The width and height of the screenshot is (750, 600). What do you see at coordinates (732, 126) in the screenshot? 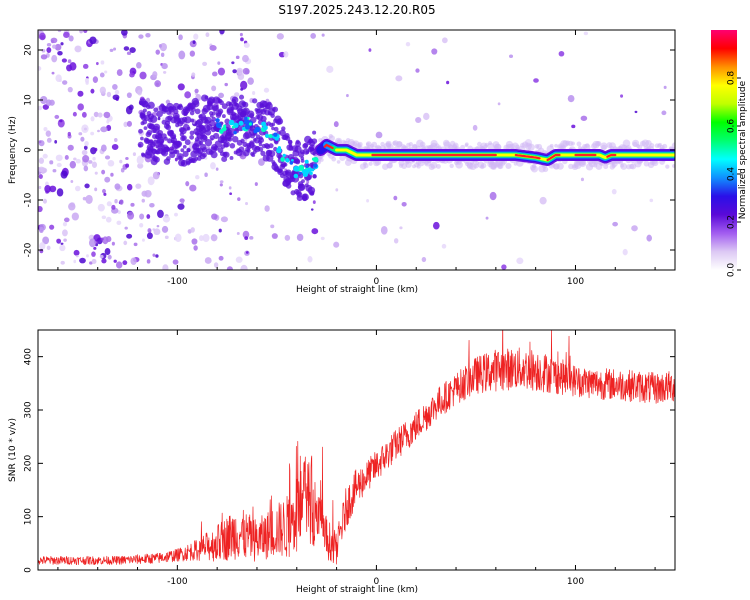
I see `colorbar-tick-label: 0.6` at bounding box center [732, 126].